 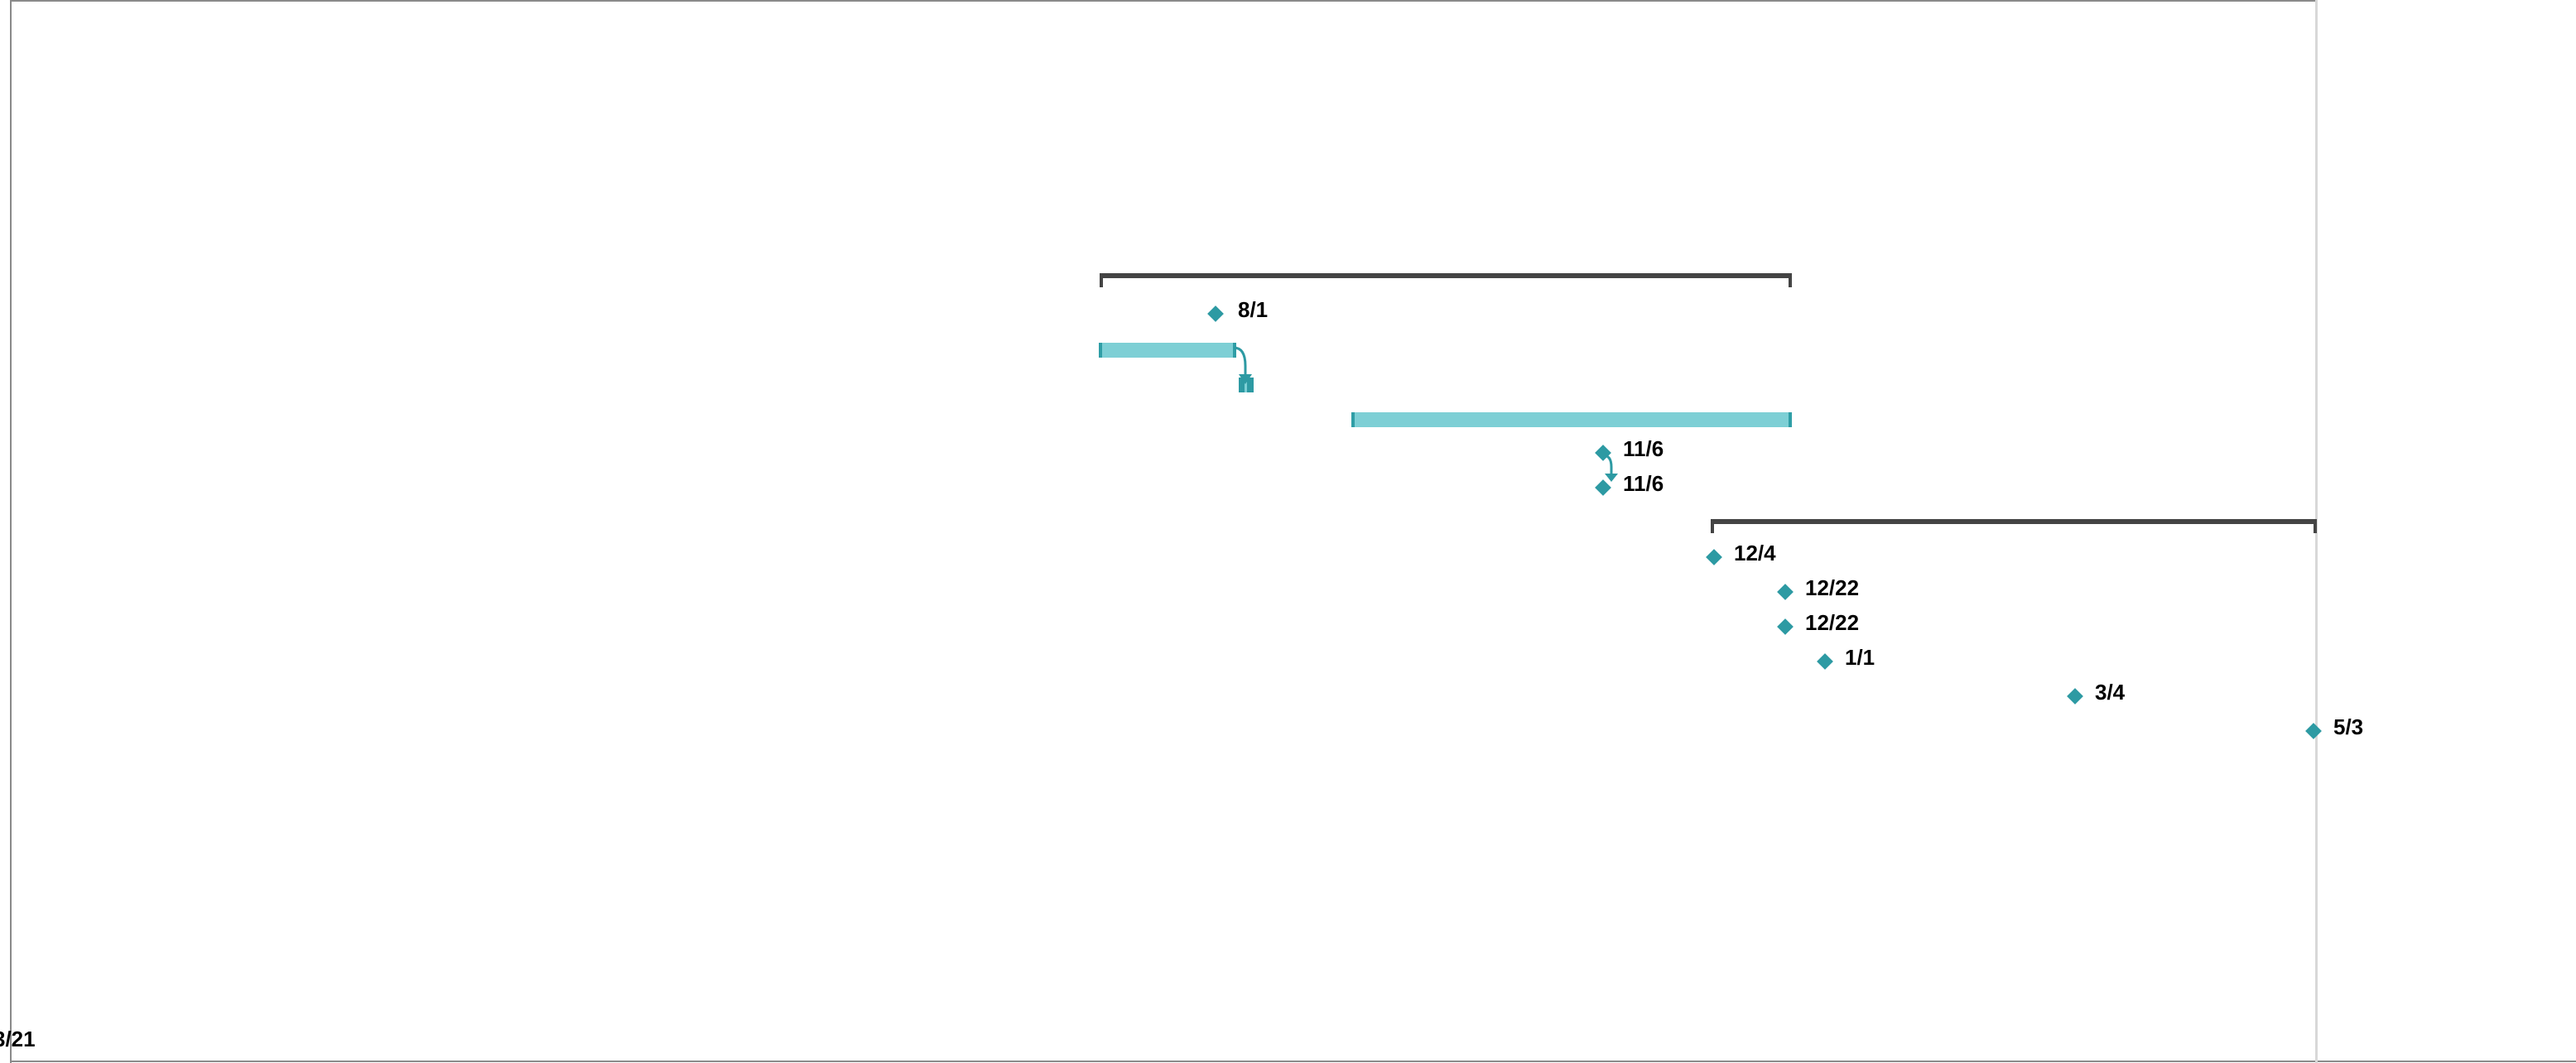 What do you see at coordinates (1860, 657) in the screenshot?
I see `milestone-date-label: 1/1` at bounding box center [1860, 657].